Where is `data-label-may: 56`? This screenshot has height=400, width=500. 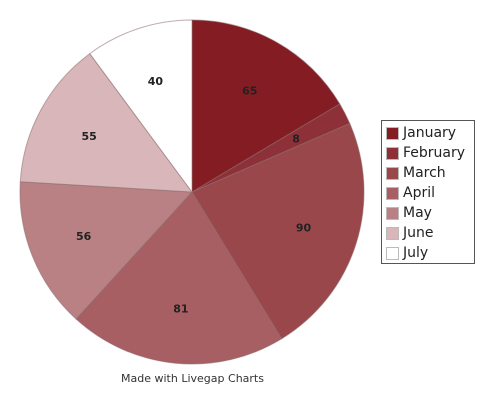 data-label-may: 56 is located at coordinates (84, 236).